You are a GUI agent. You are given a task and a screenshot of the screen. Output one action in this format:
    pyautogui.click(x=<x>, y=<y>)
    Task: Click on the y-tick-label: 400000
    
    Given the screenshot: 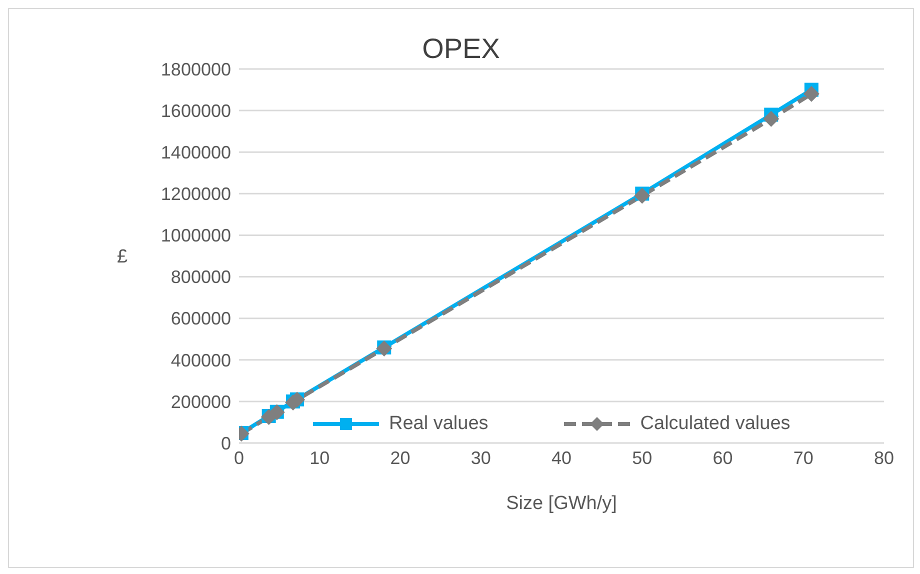 What is the action you would take?
    pyautogui.click(x=200, y=360)
    